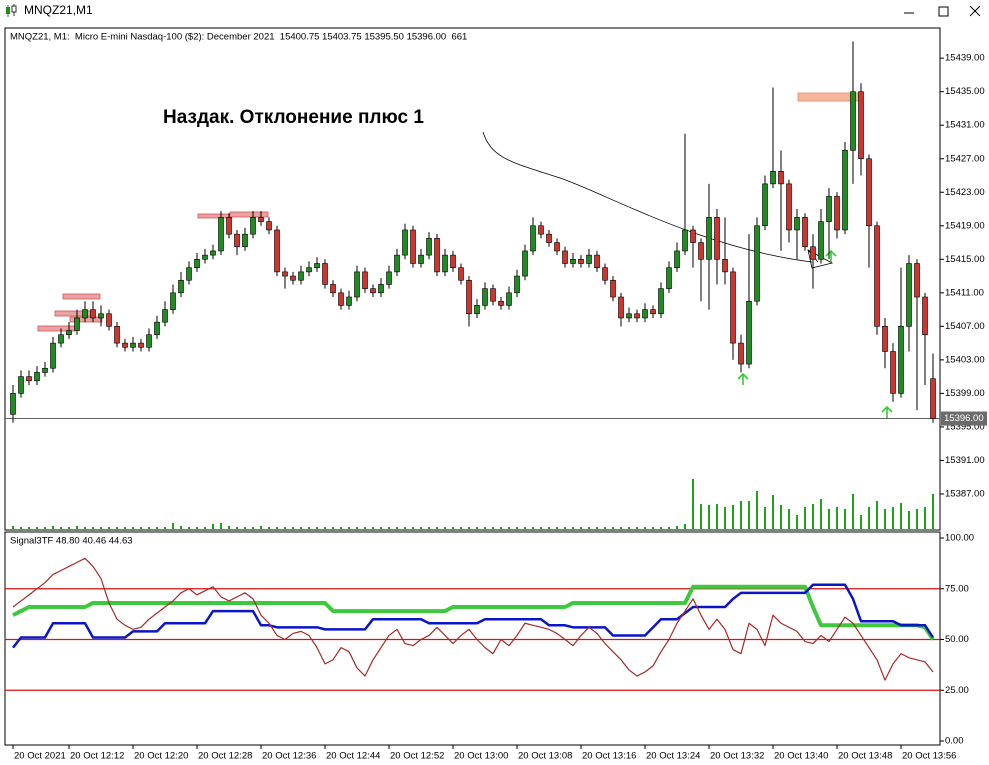  I want to click on y-tick-label: 25.00, so click(957, 690).